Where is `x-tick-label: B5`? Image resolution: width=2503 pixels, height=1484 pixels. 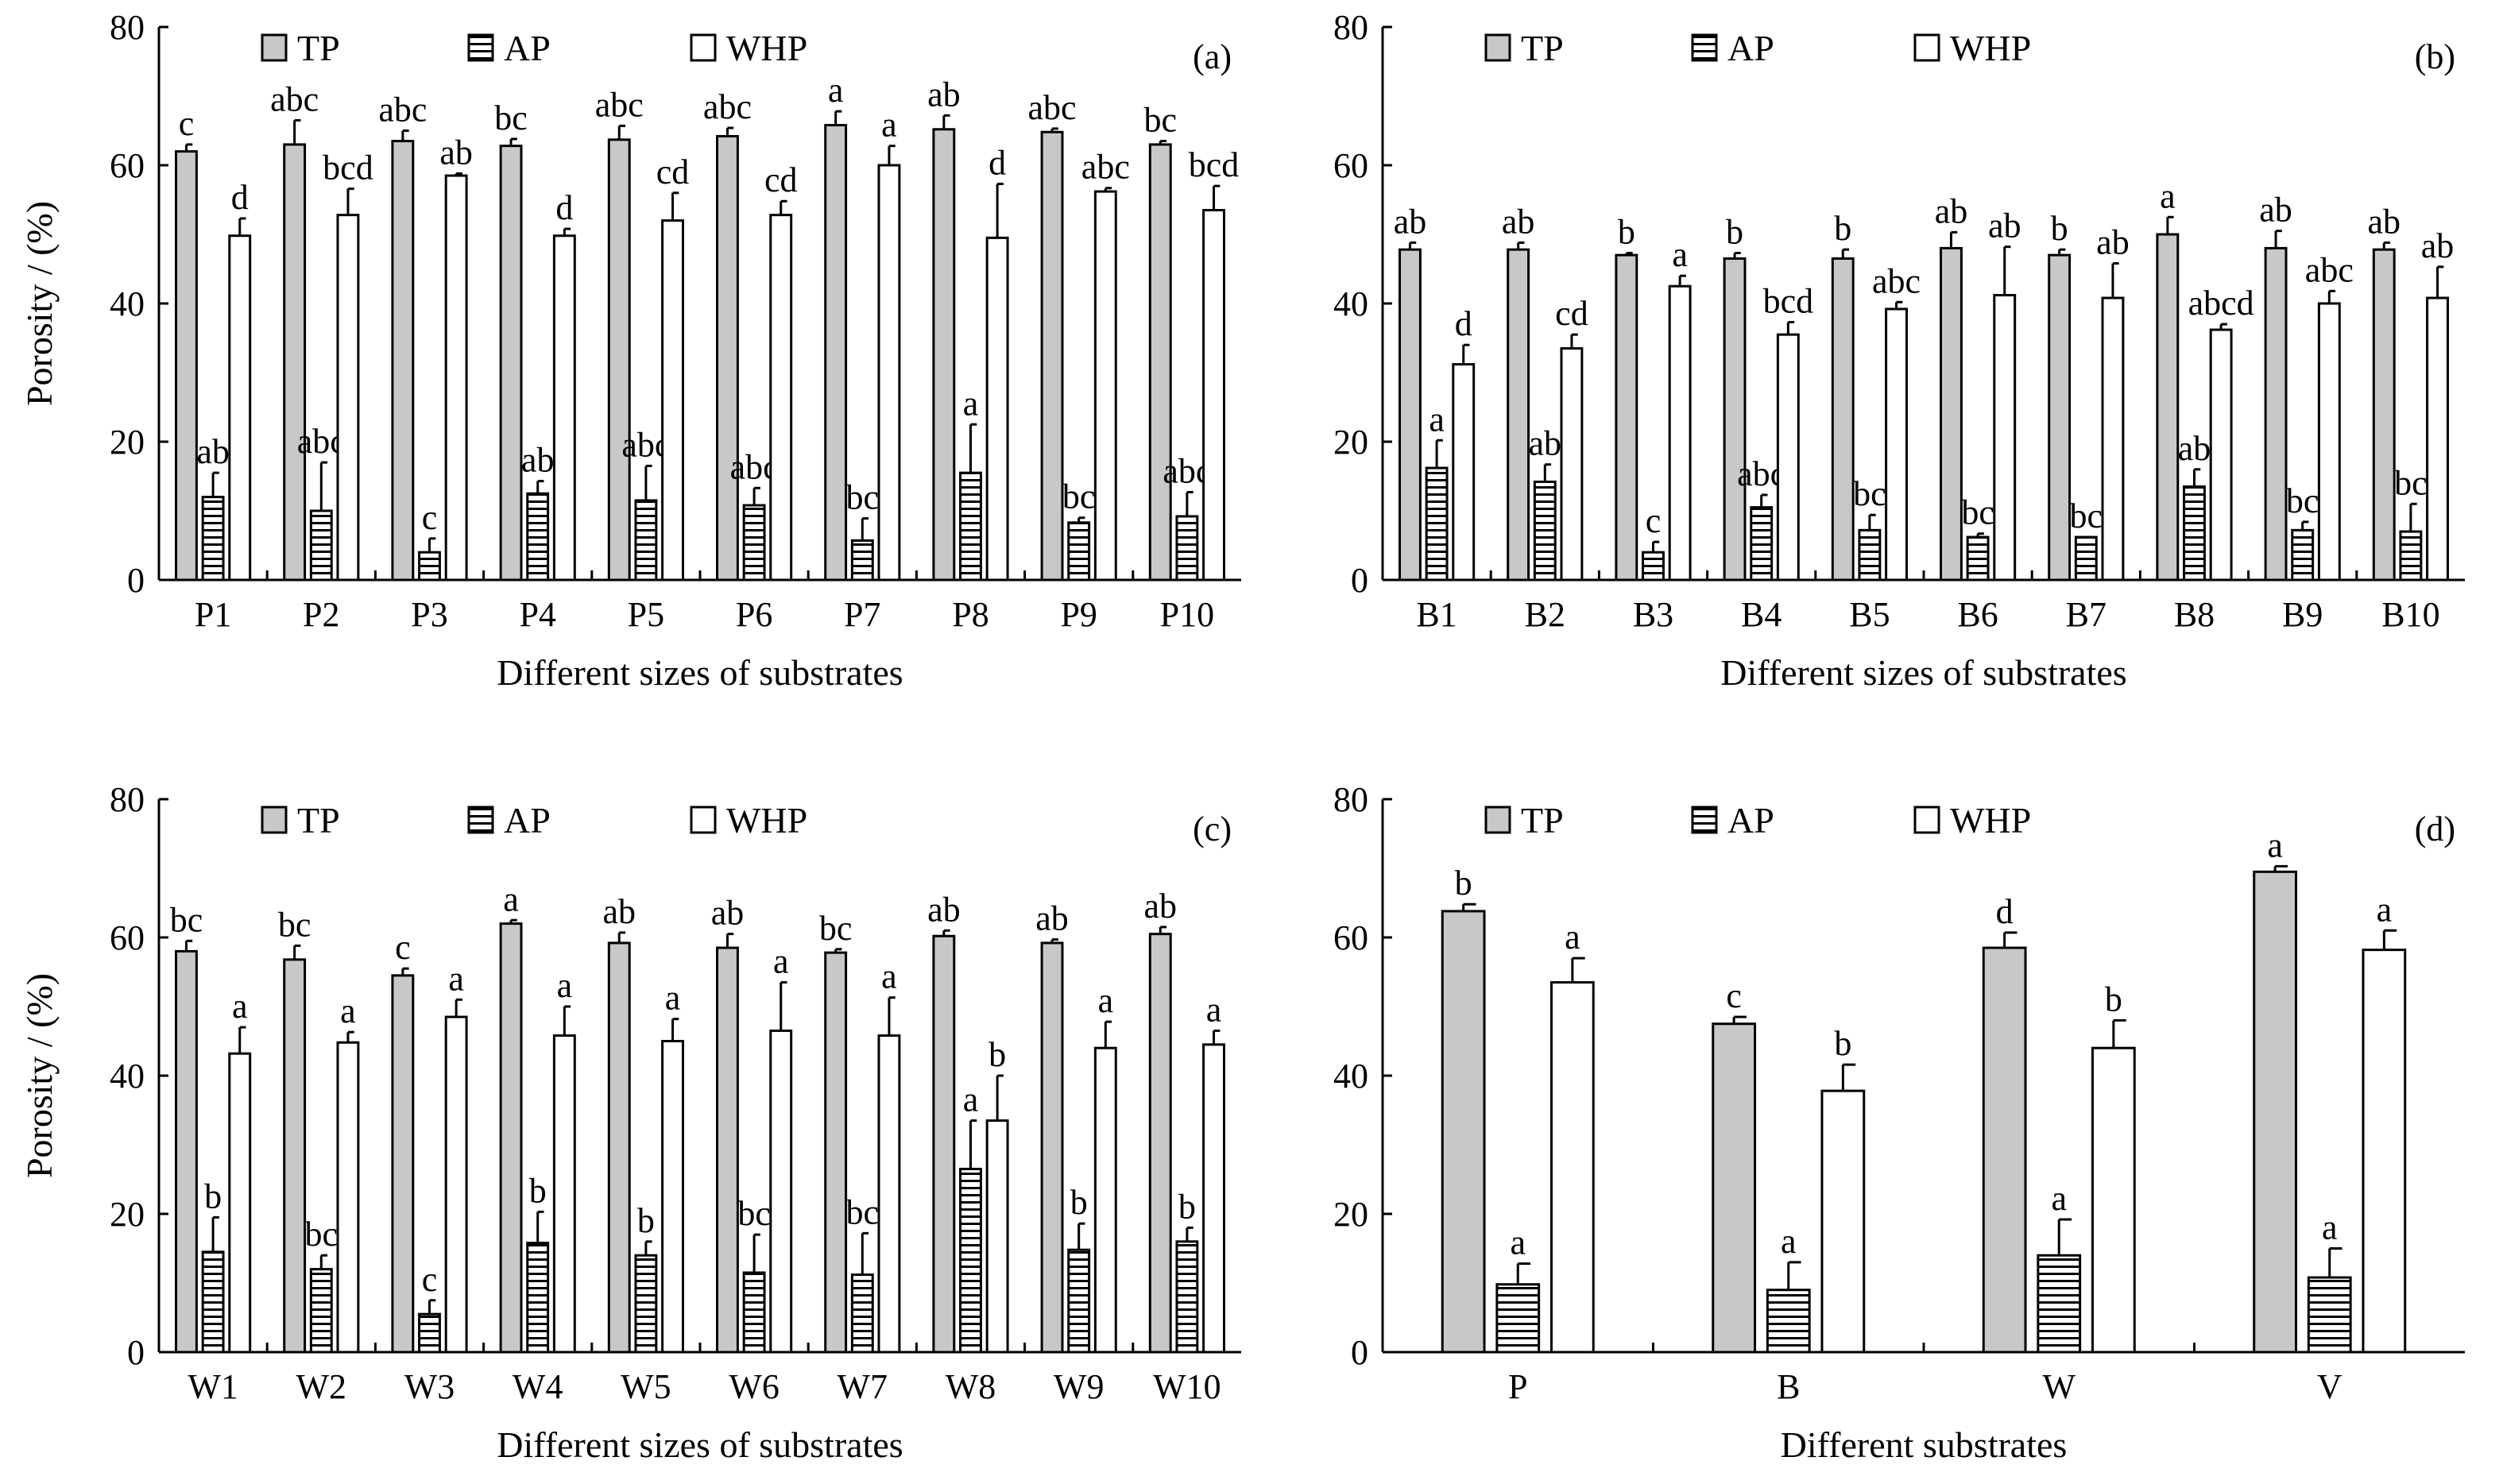 x-tick-label: B5 is located at coordinates (1870, 615).